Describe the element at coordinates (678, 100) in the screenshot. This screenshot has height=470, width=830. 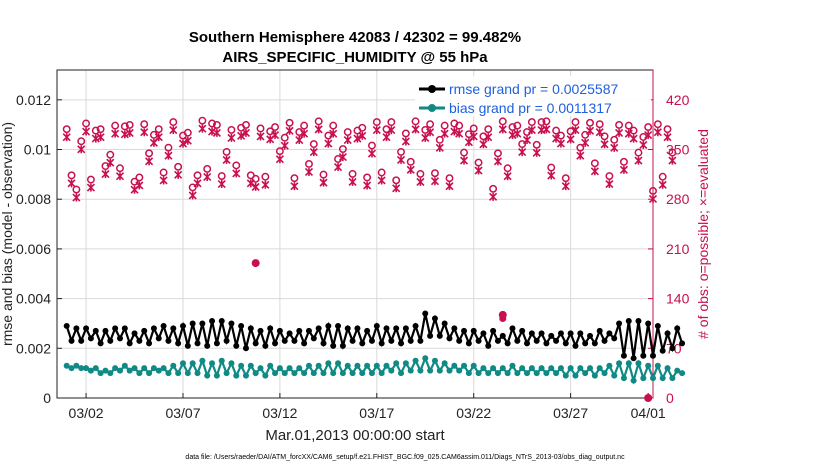
I see `y-tick-label-right: 420` at that location.